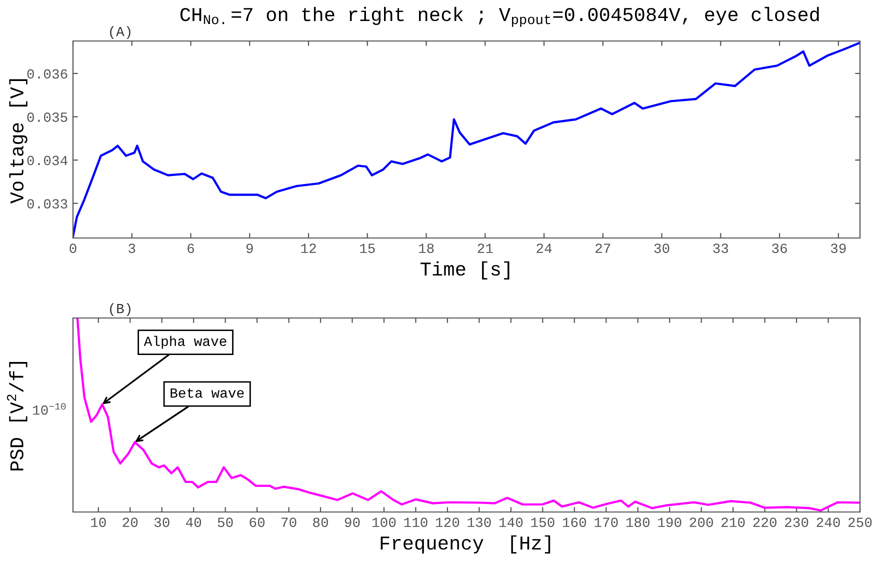 The width and height of the screenshot is (876, 576). I want to click on x-tick-label: 150, so click(542, 523).